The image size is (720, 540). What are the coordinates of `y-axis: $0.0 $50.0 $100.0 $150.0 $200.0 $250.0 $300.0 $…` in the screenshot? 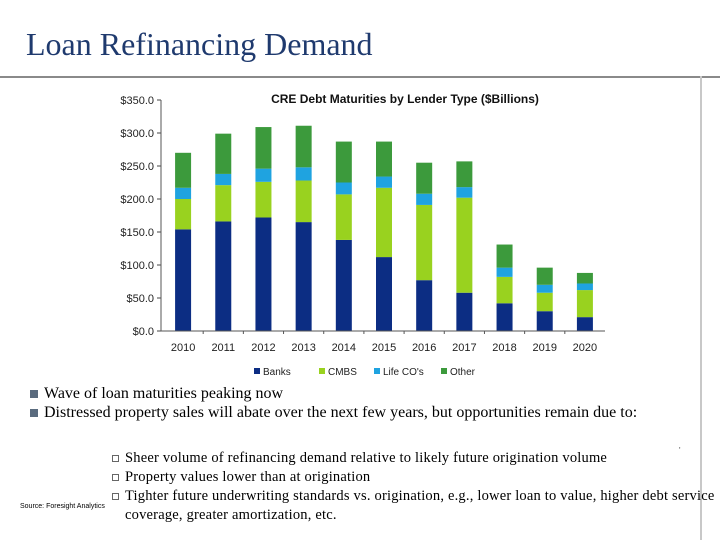 It's located at (141, 216).